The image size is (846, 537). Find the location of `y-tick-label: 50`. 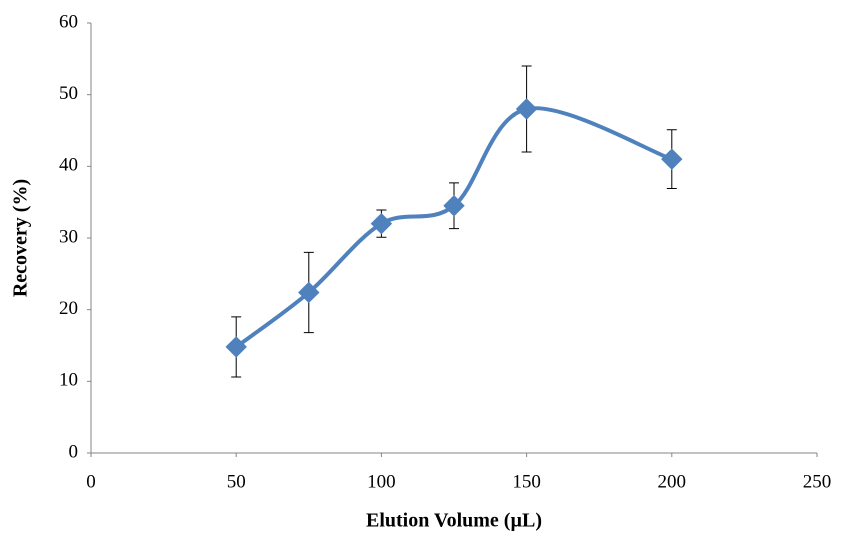

y-tick-label: 50 is located at coordinates (68, 93).